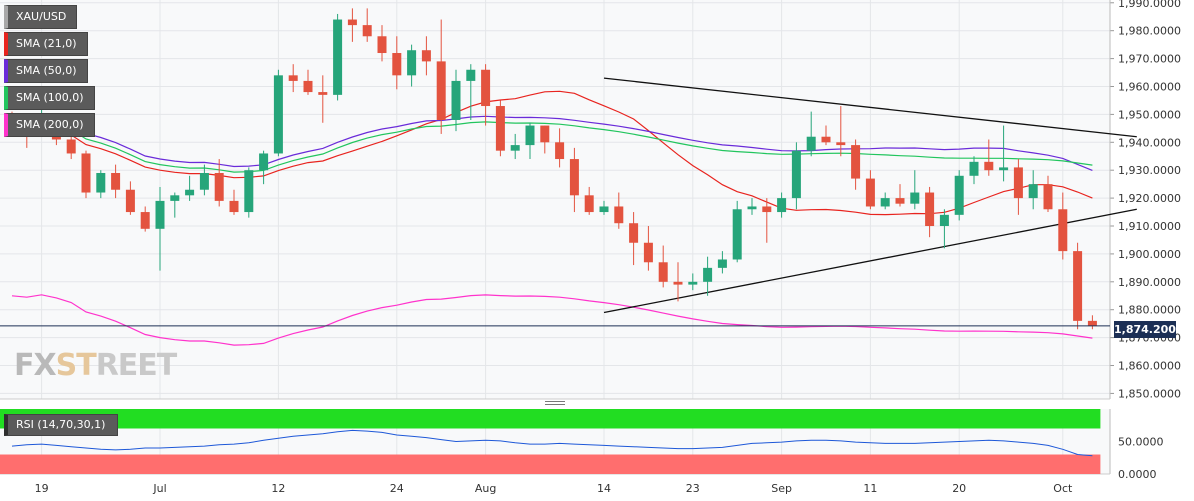  What do you see at coordinates (1149, 226) in the screenshot?
I see `y-tick-label: 1,910.0000` at bounding box center [1149, 226].